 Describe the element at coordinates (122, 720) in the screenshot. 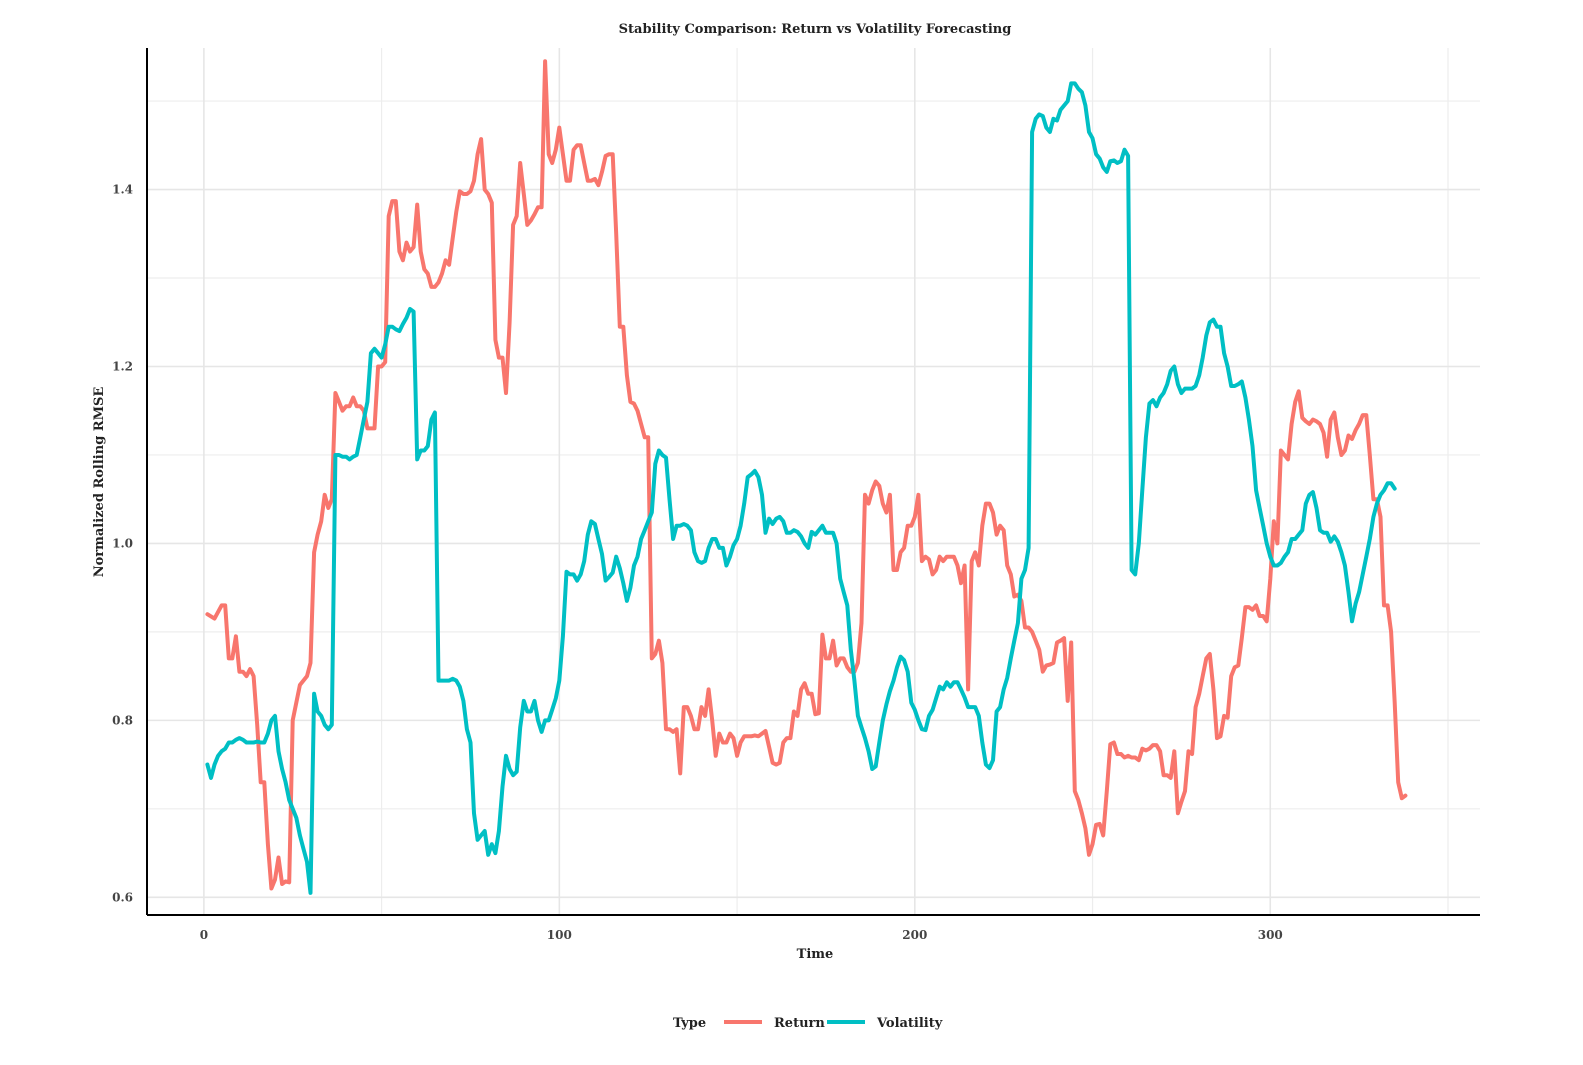

I see `y-tick-label: 0.8` at that location.